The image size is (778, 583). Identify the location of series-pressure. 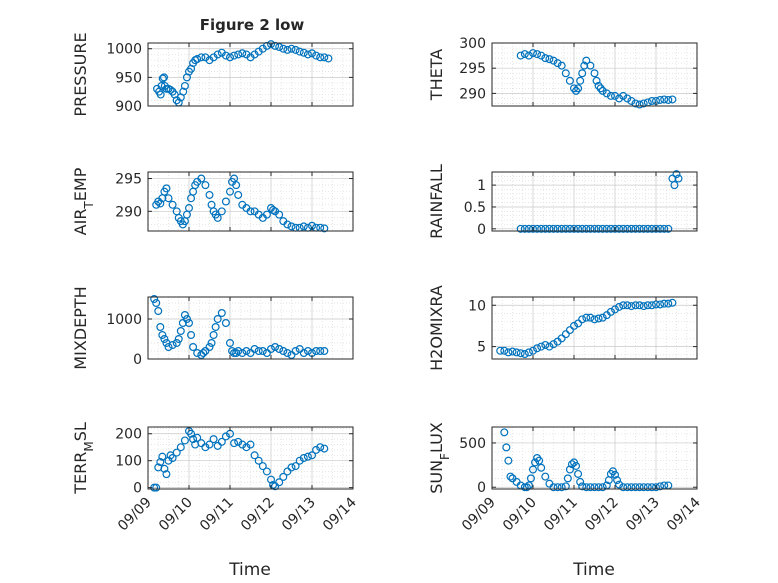
(243, 73).